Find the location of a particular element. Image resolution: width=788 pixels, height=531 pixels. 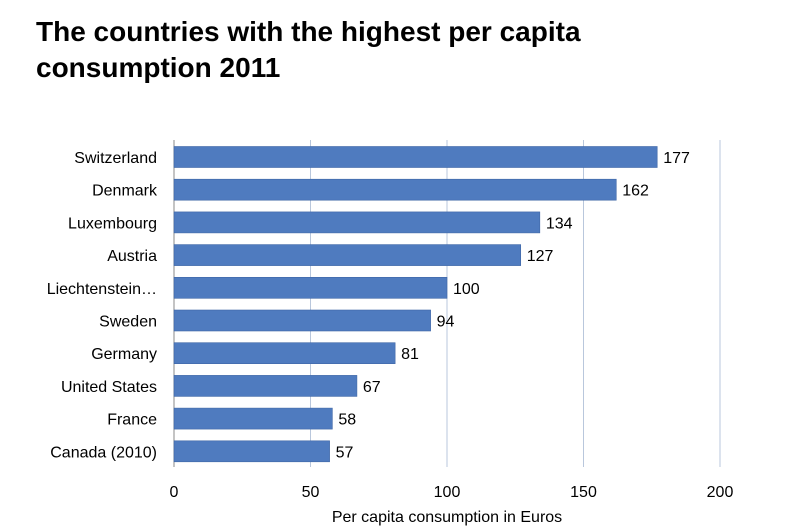

data-label: 94 is located at coordinates (446, 322).